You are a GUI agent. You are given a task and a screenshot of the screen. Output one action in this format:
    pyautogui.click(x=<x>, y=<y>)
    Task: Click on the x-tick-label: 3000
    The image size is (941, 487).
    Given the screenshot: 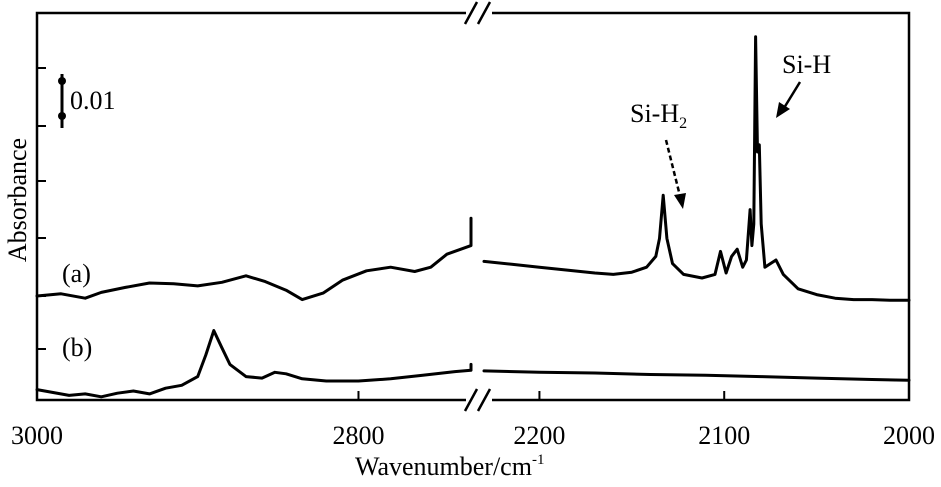 What is the action you would take?
    pyautogui.click(x=37, y=435)
    